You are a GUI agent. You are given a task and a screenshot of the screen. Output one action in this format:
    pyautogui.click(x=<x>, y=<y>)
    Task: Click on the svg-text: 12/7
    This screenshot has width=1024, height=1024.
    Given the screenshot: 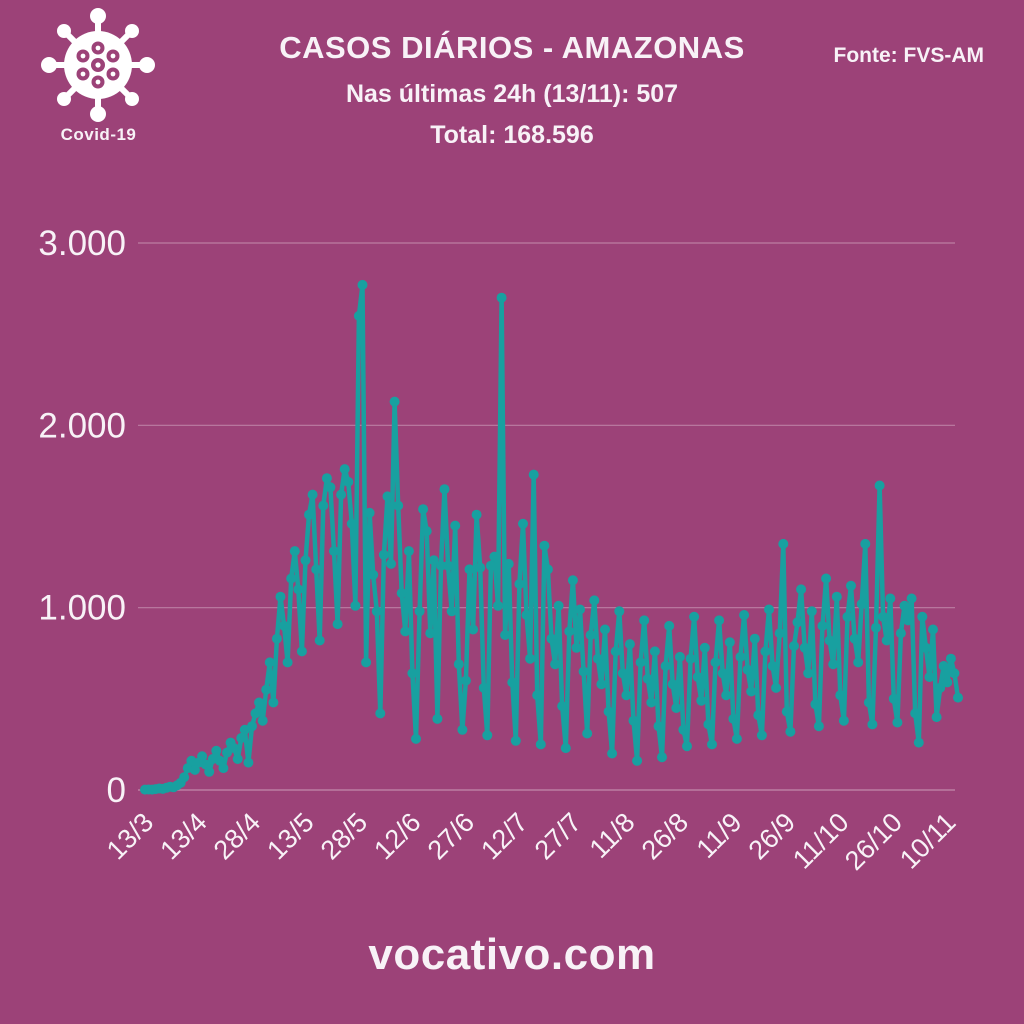 What is the action you would take?
    pyautogui.click(x=504, y=836)
    